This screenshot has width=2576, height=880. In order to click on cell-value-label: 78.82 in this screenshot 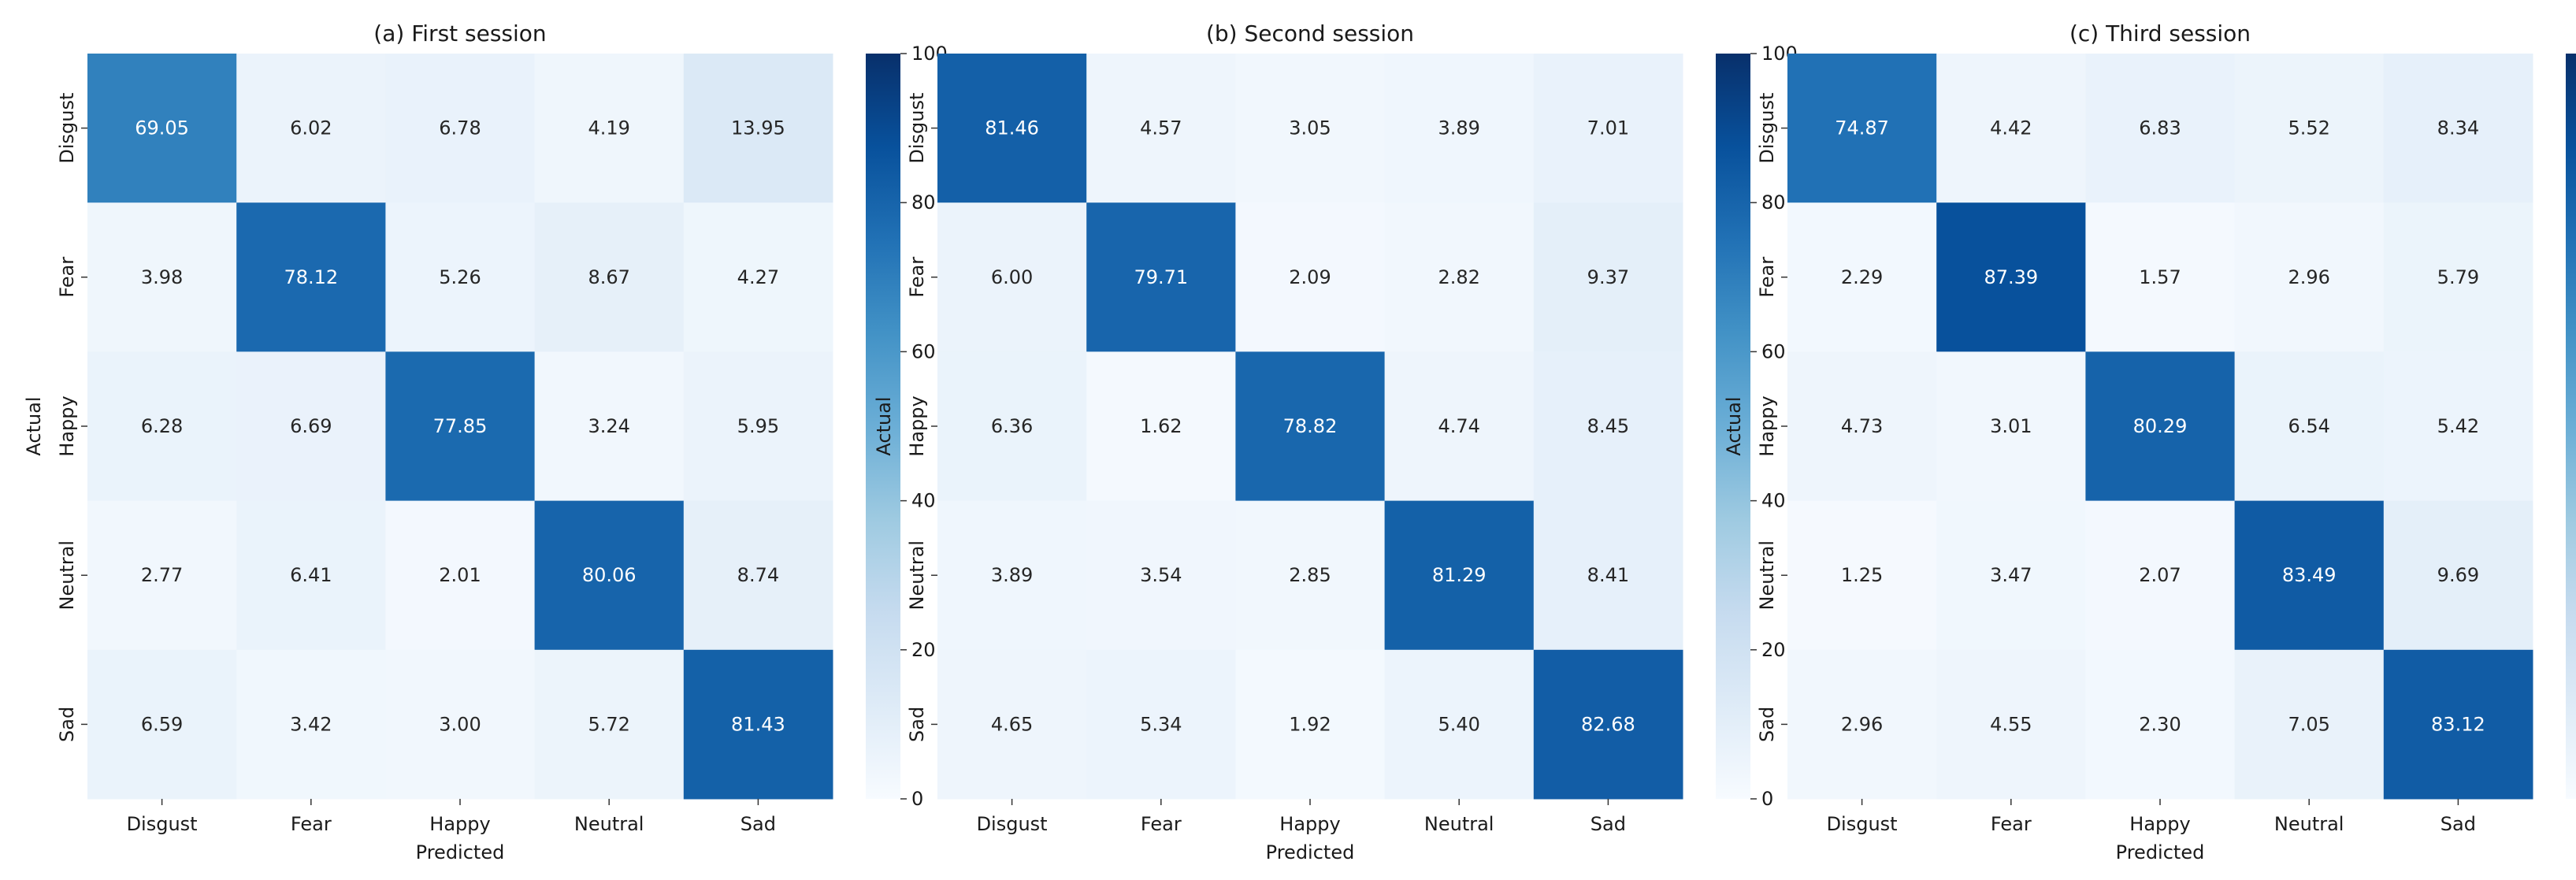, I will do `click(1310, 426)`.